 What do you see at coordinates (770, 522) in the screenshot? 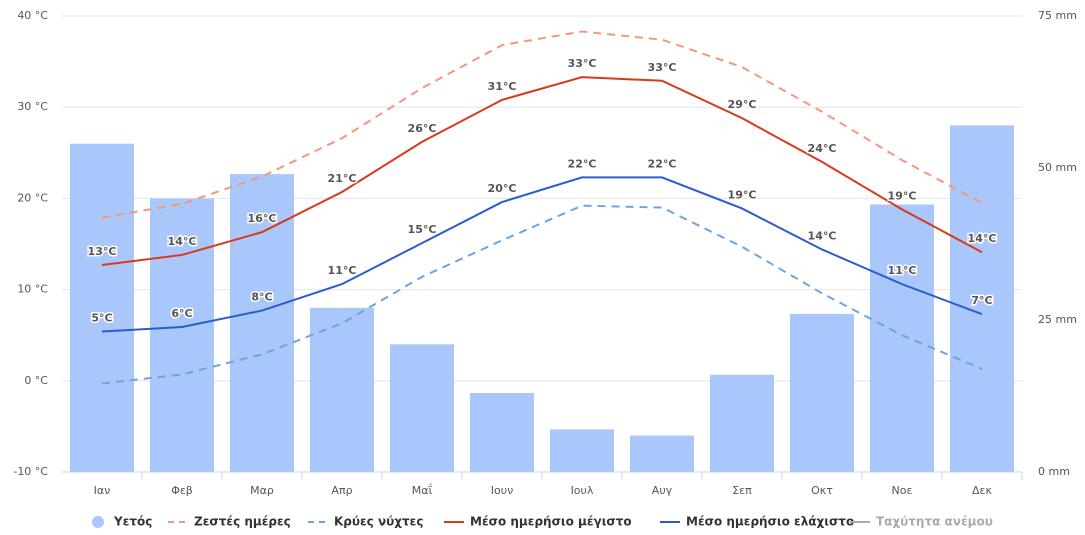
I see `legend-label: Μέσο ημερήσιο ελάχιστο` at bounding box center [770, 522].